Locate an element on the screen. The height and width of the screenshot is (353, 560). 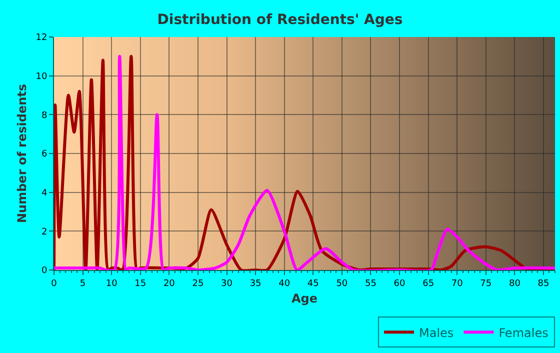
x-tick-label: 65 is located at coordinates (428, 283).